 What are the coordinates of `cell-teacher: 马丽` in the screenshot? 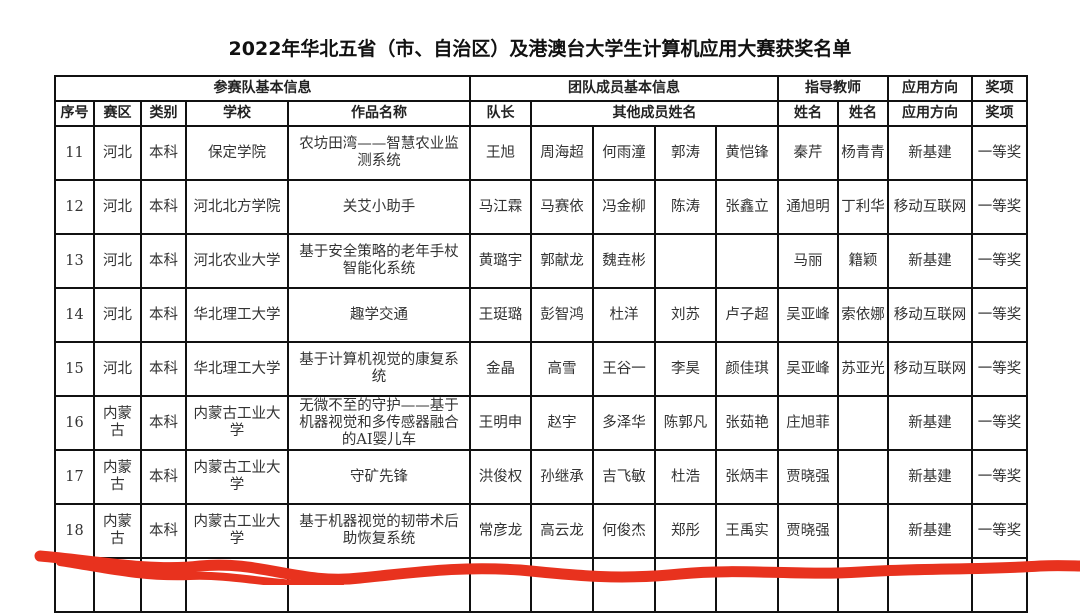 It's located at (808, 261).